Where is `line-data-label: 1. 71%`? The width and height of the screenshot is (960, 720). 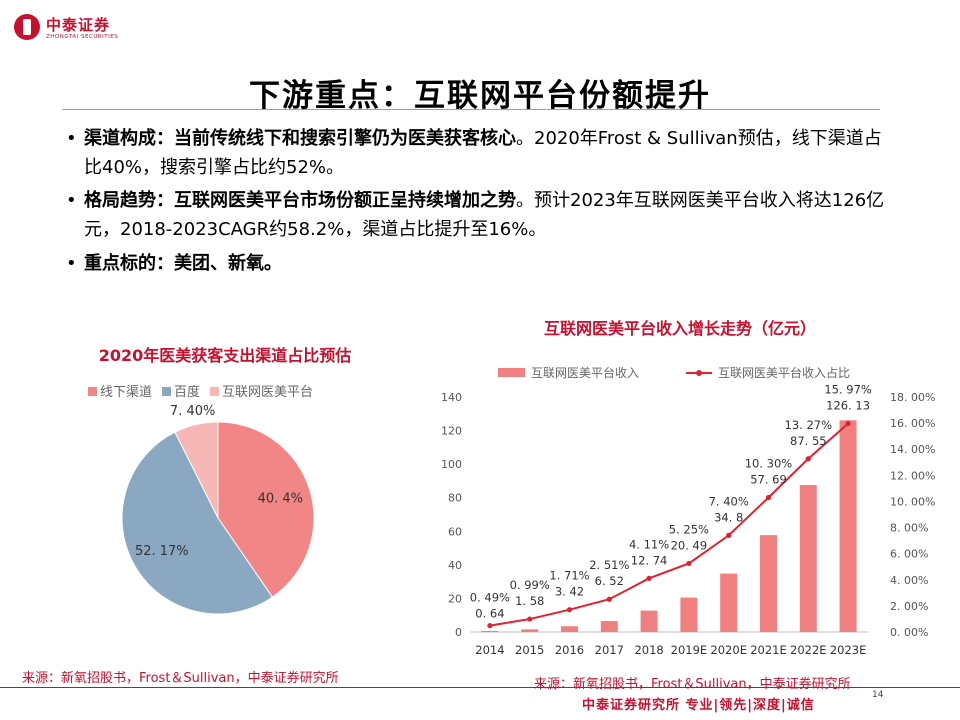 line-data-label: 1. 71% is located at coordinates (569, 576).